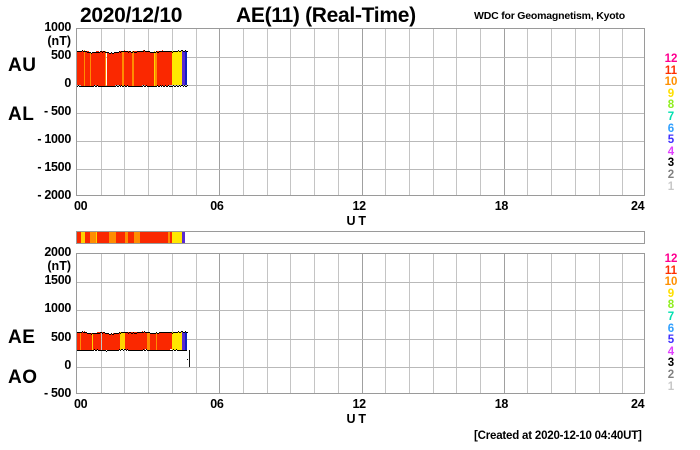  I want to click on legend-item-4: 4, so click(671, 351).